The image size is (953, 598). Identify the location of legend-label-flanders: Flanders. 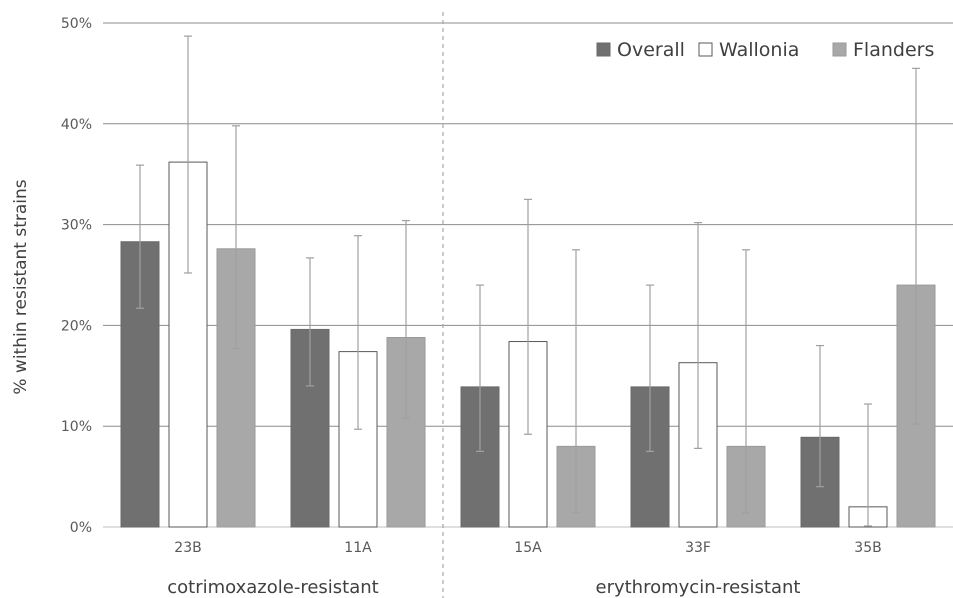
(893, 50).